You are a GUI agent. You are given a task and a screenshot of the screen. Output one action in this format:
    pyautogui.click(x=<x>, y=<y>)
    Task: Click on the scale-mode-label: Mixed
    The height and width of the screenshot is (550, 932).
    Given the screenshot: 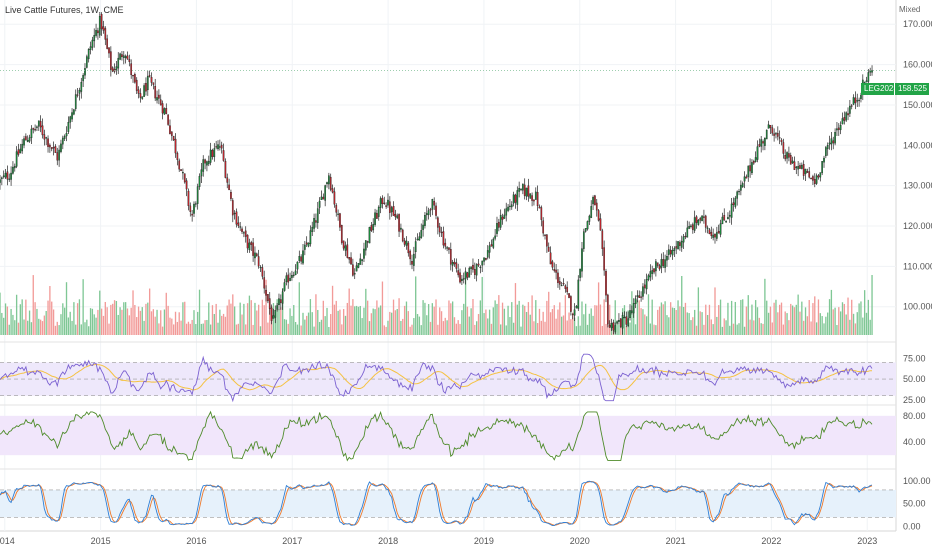 What is the action you would take?
    pyautogui.click(x=910, y=9)
    